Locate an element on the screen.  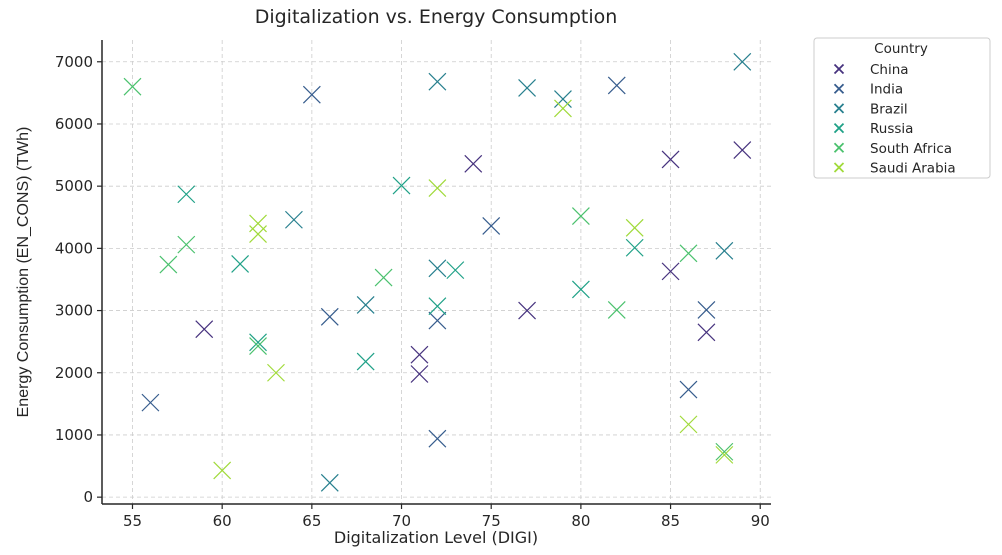
y-axis-label: Energy Consumption (EN_CONS) (TWh) is located at coordinates (23, 272).